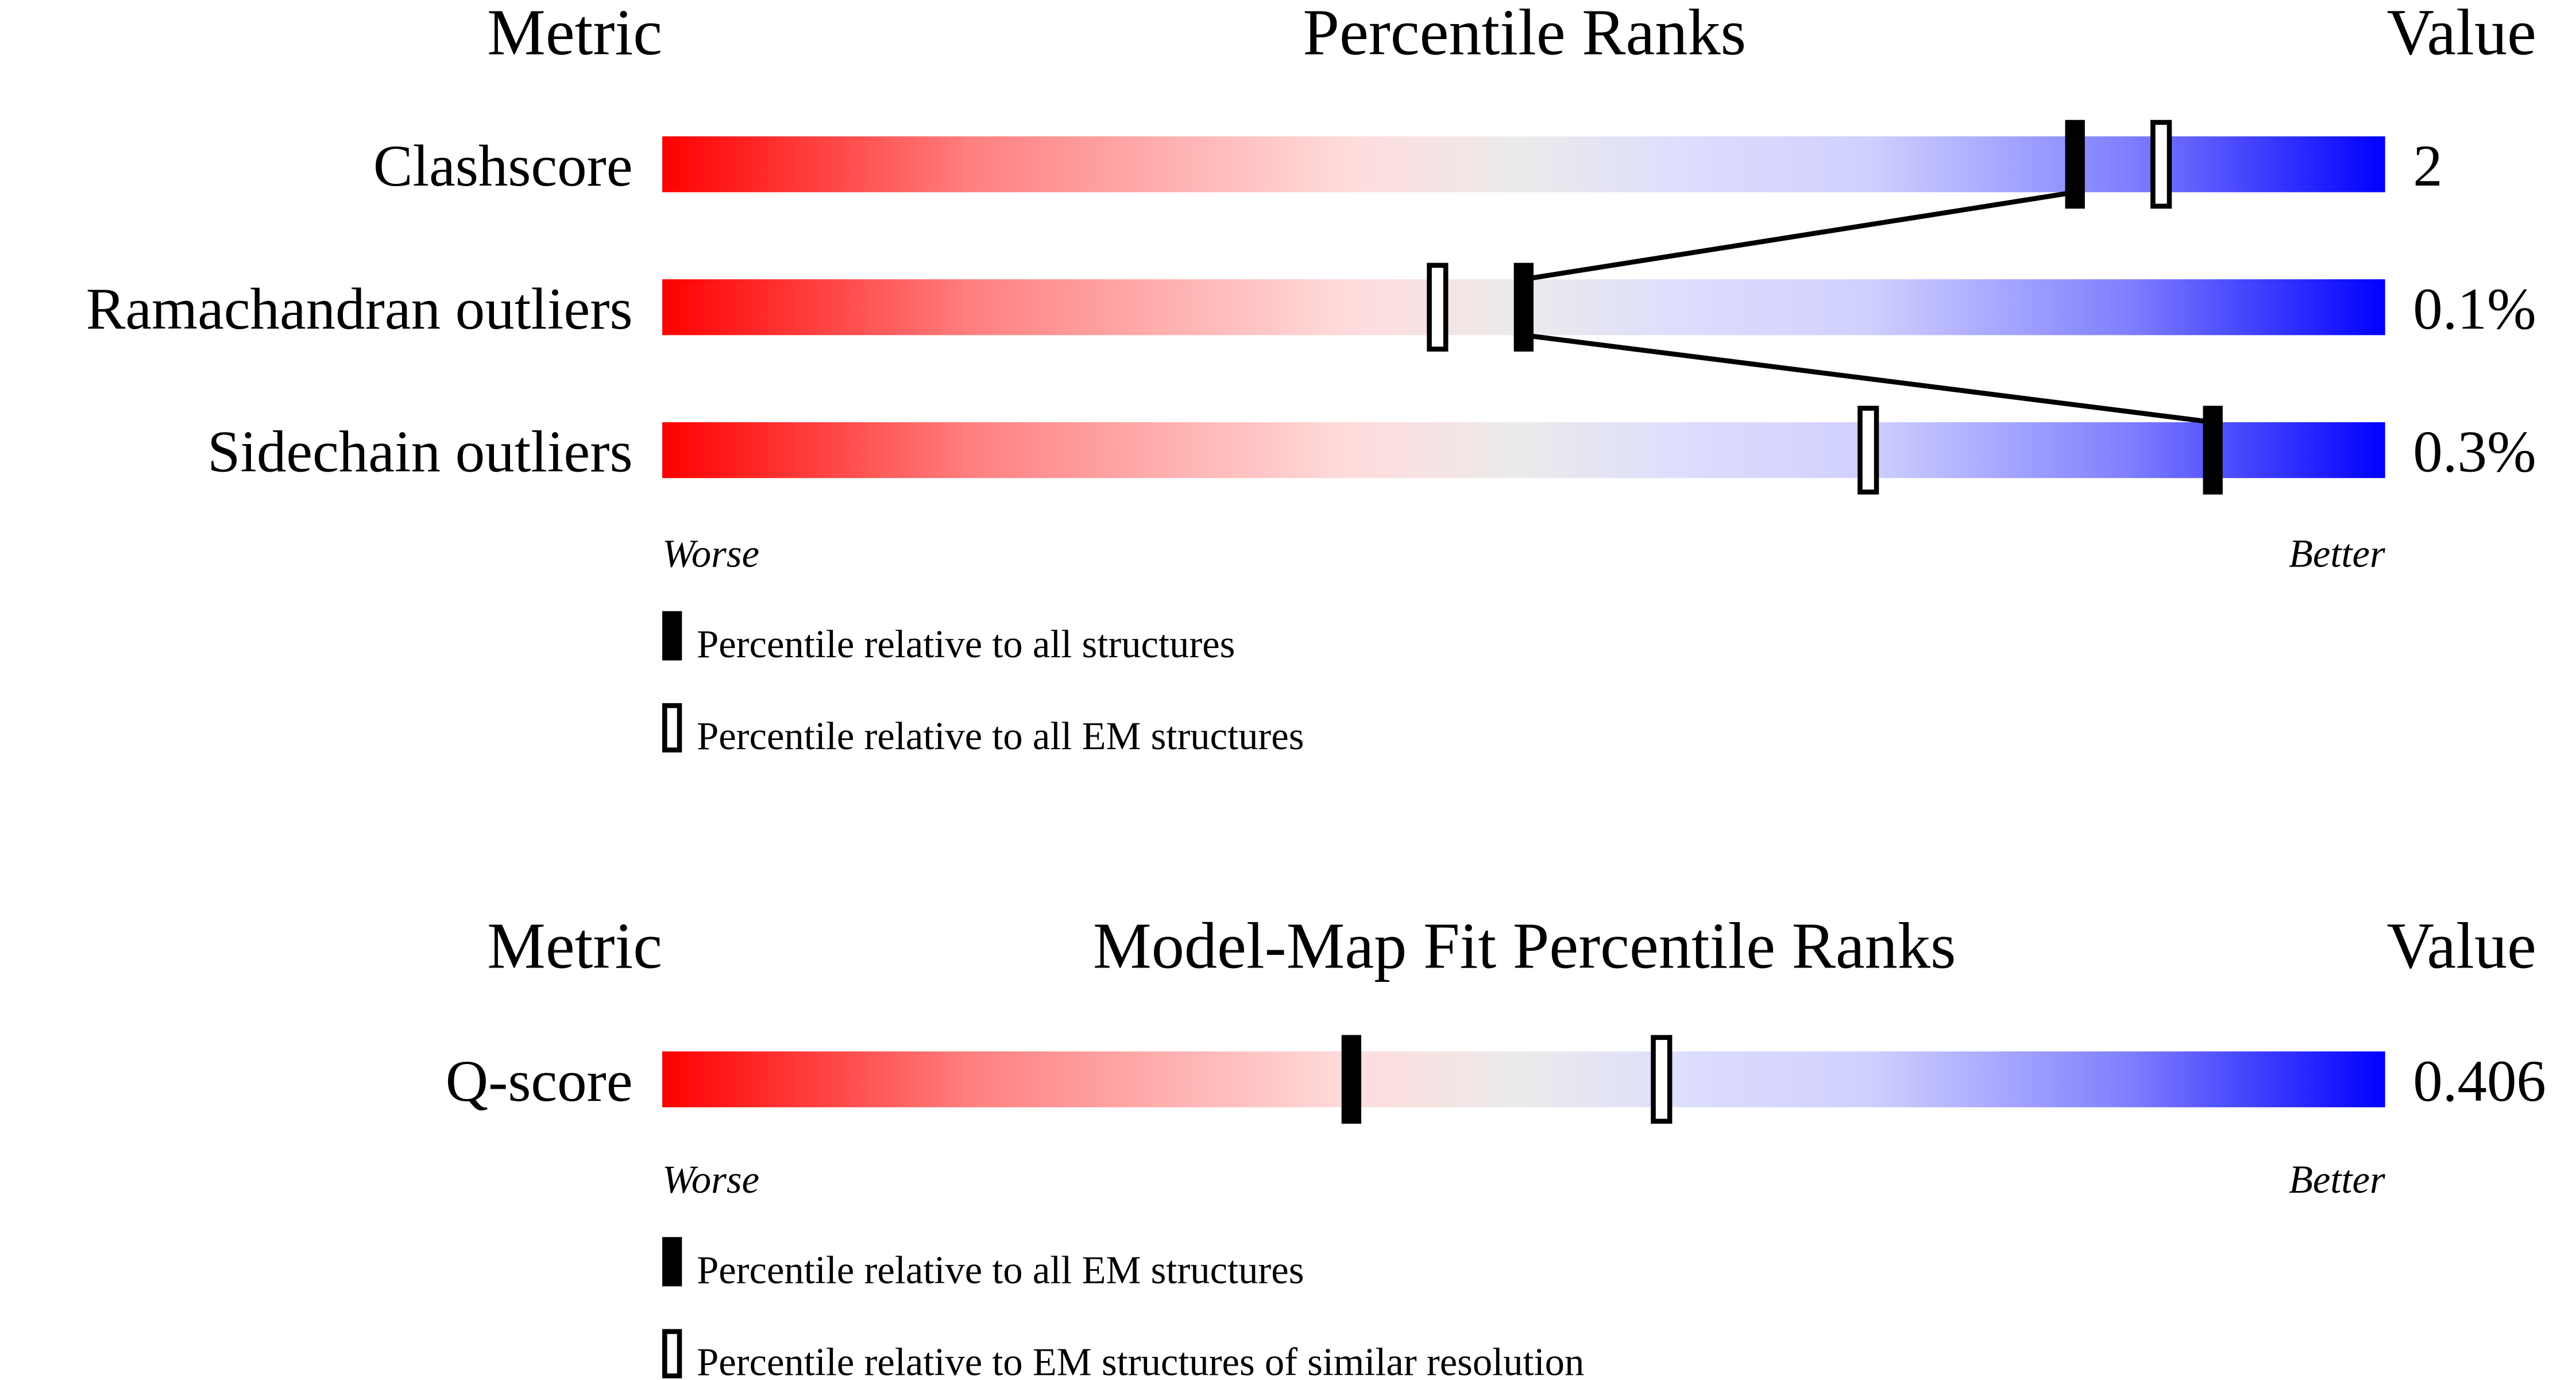 The width and height of the screenshot is (2576, 1380). Describe the element at coordinates (966, 644) in the screenshot. I see `legend-label-filled: Percentile relative to all structures` at that location.